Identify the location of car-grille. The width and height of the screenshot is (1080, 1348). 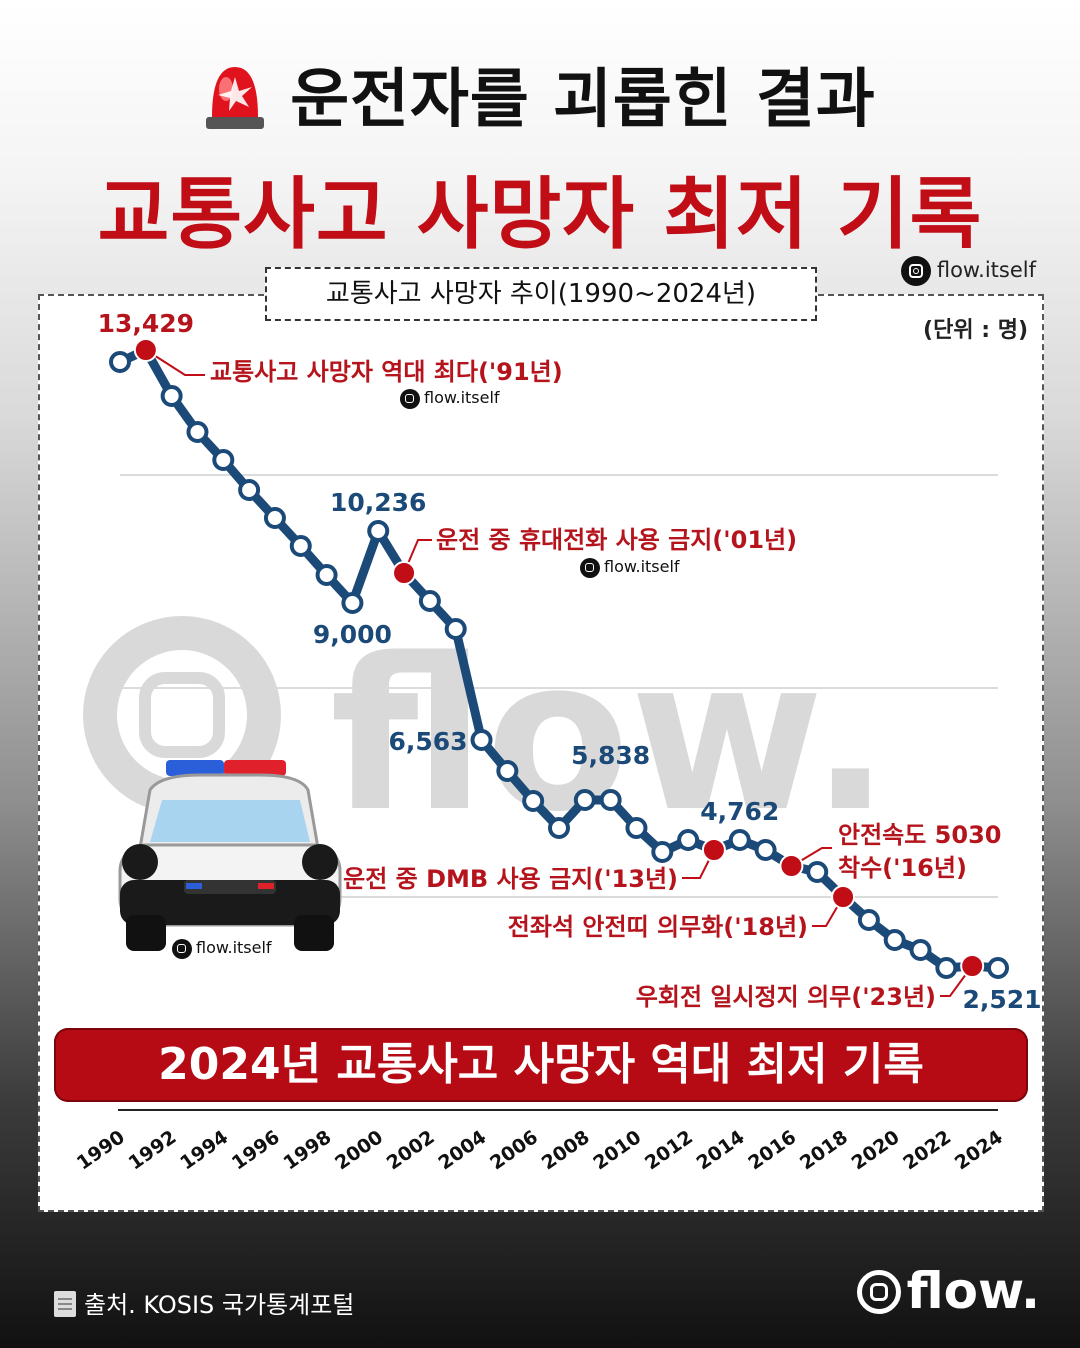
(230, 887).